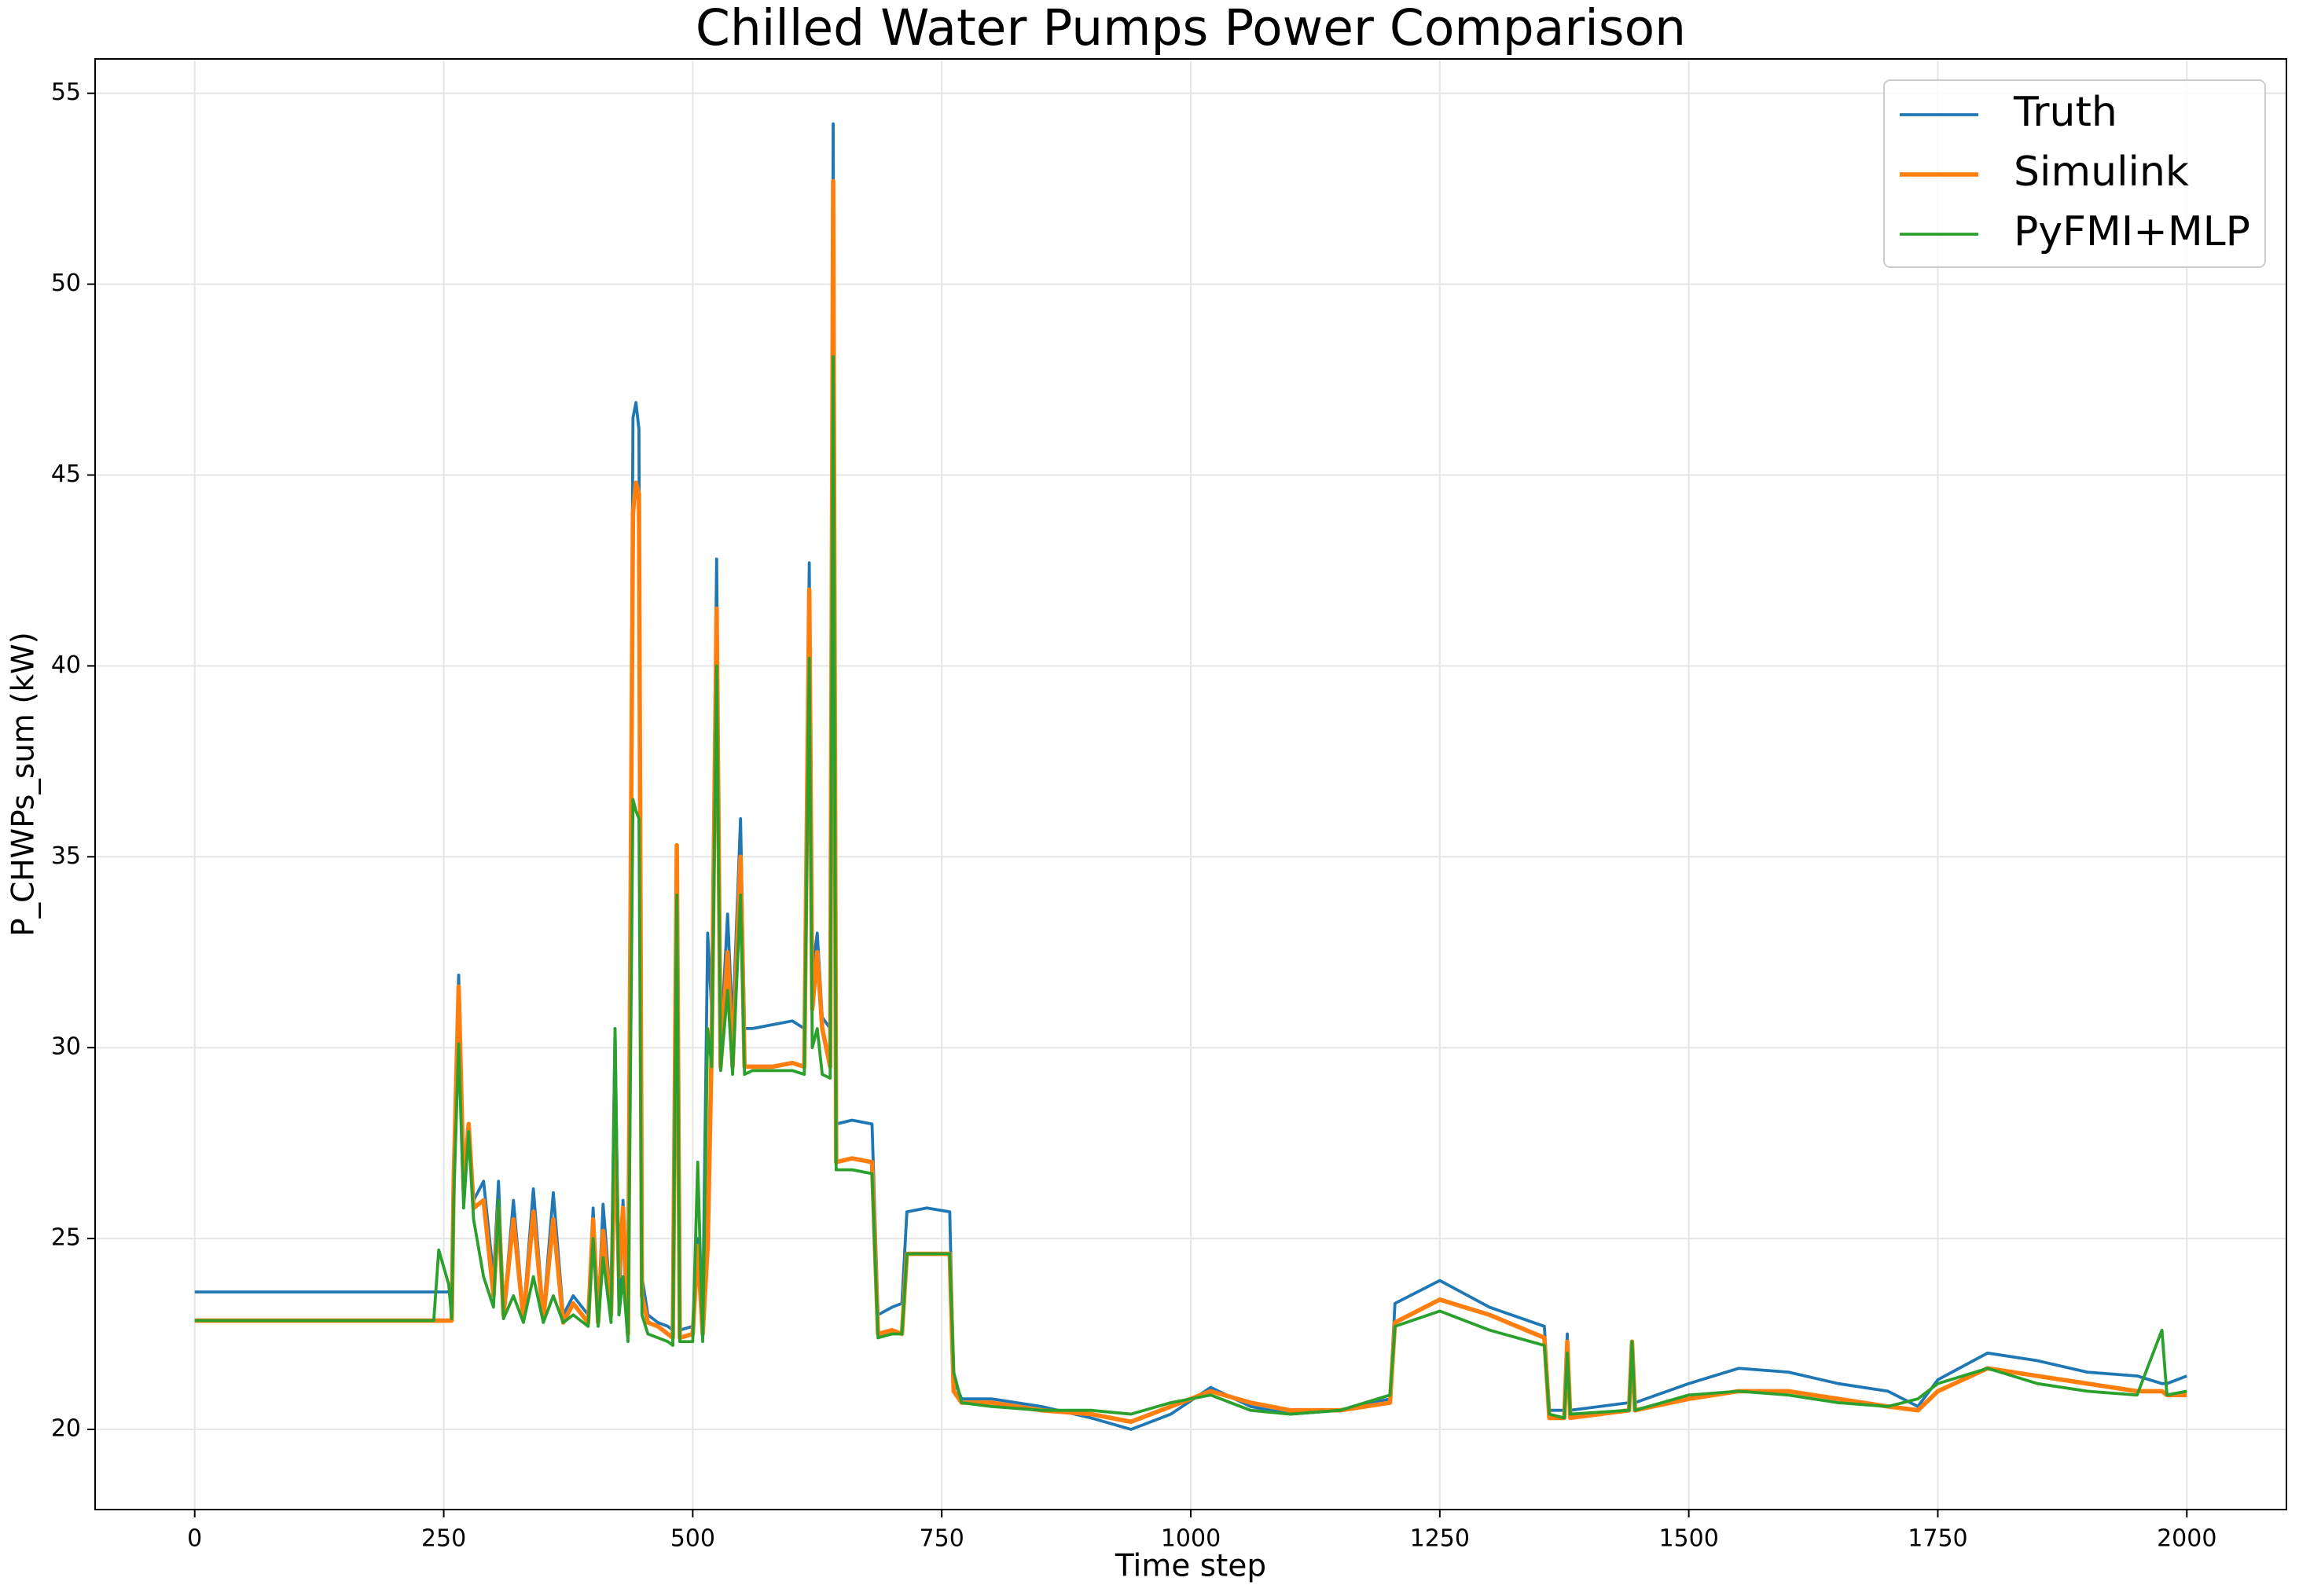  I want to click on x-axis-label: Time step, so click(1190, 1566).